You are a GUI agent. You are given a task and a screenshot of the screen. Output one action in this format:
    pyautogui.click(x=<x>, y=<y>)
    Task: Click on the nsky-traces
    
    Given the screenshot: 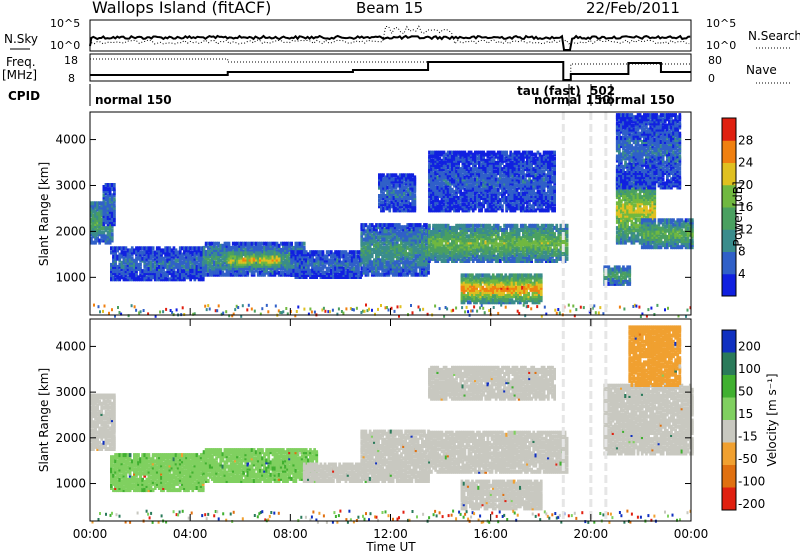 What is the action you would take?
    pyautogui.click(x=390, y=38)
    